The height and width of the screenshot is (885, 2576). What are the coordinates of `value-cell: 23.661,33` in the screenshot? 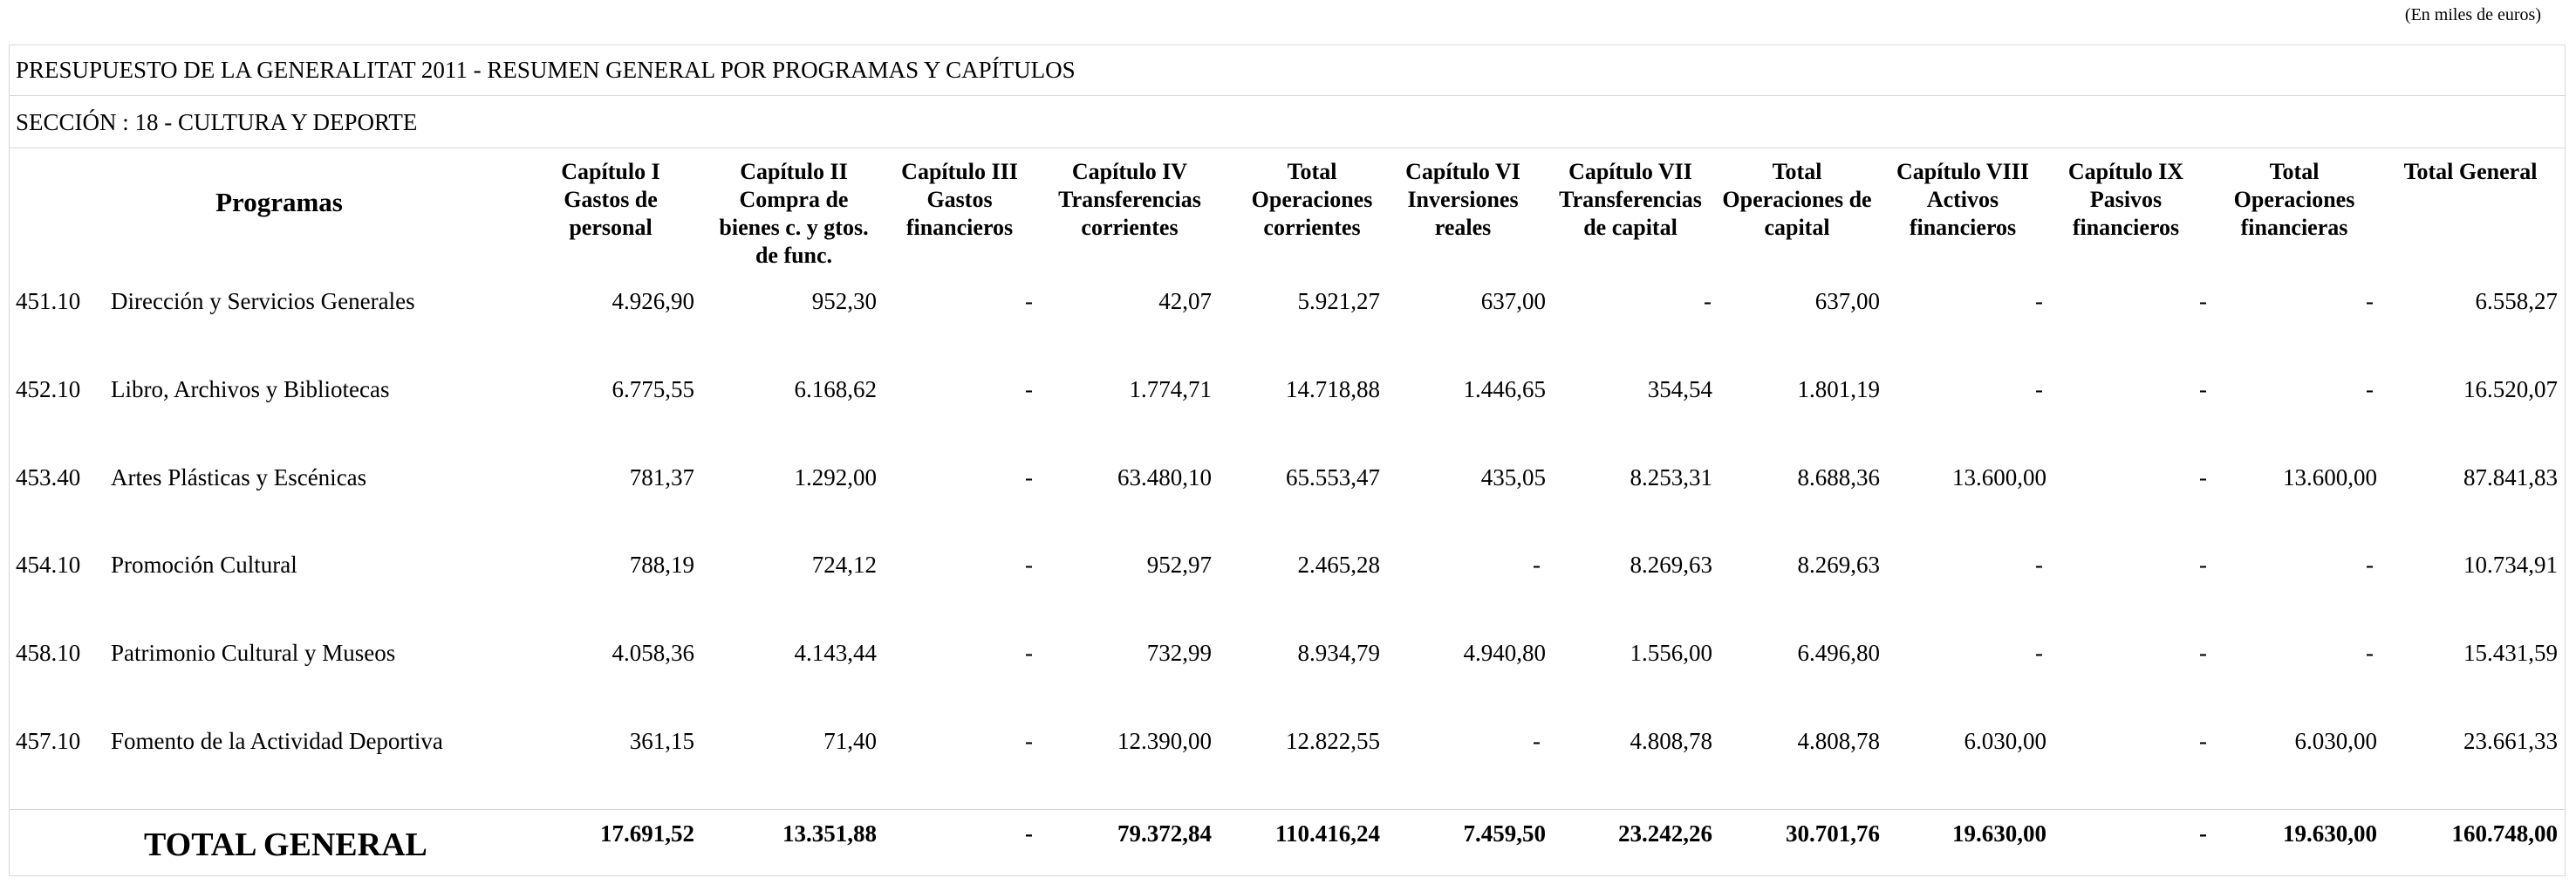 It's located at (2510, 741).